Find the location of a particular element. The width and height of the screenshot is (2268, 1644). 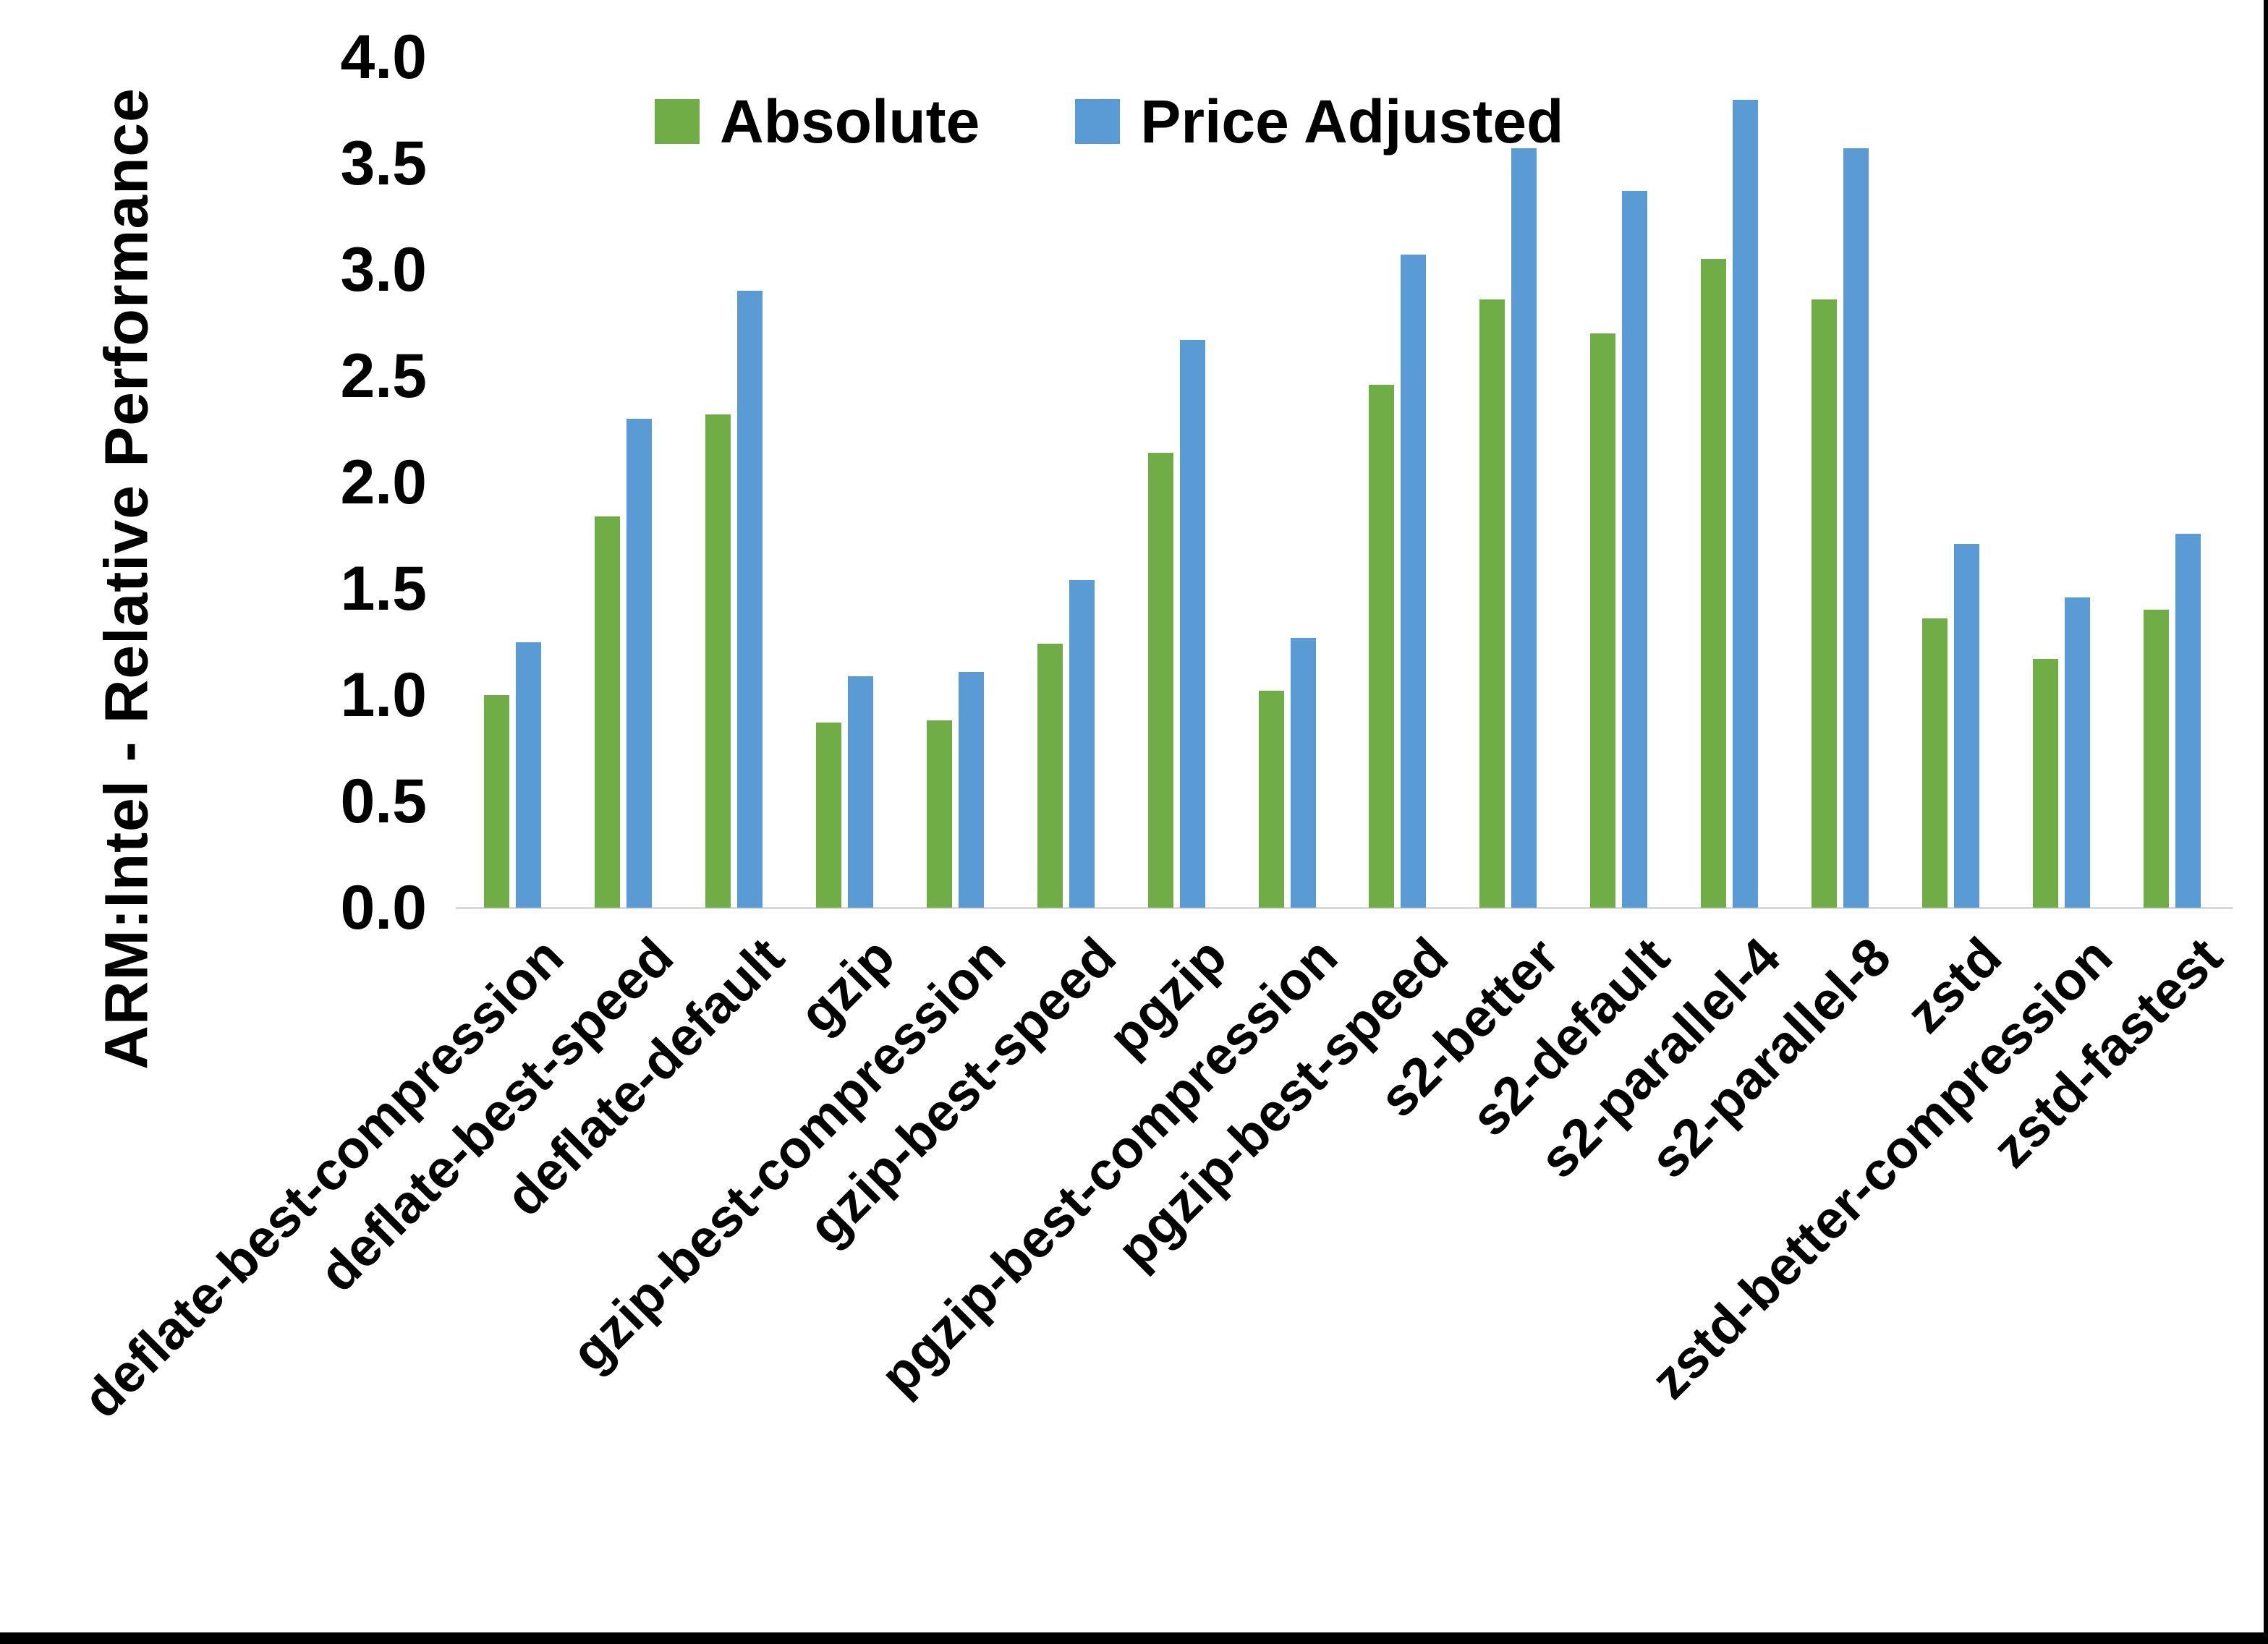

y-tick-label: 0.0 is located at coordinates (383, 907).